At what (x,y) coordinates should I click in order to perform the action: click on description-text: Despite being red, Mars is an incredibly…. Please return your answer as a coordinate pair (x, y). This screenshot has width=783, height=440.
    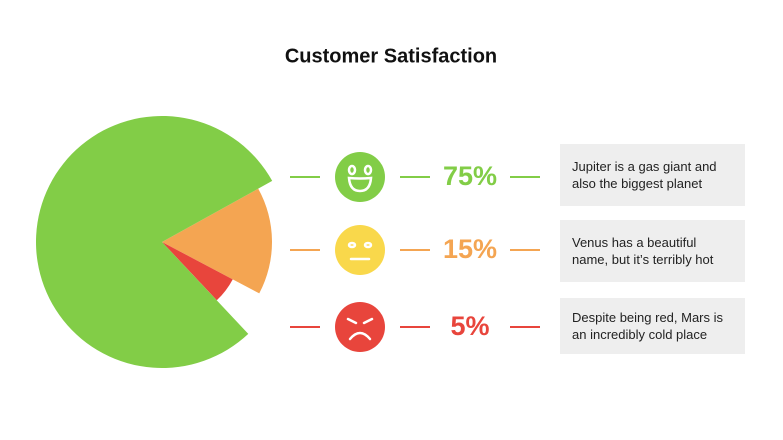
    Looking at the image, I should click on (648, 326).